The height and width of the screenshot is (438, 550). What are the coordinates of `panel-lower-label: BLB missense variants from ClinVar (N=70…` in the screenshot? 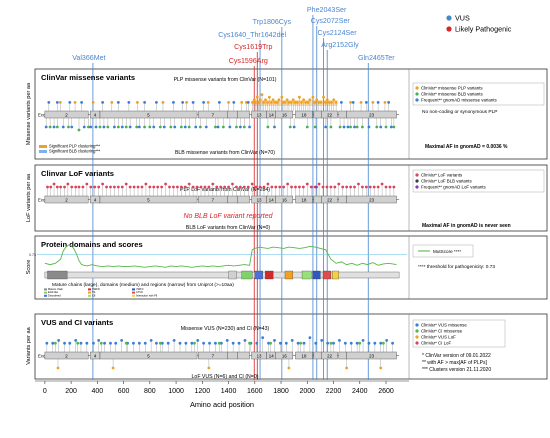 It's located at (225, 153).